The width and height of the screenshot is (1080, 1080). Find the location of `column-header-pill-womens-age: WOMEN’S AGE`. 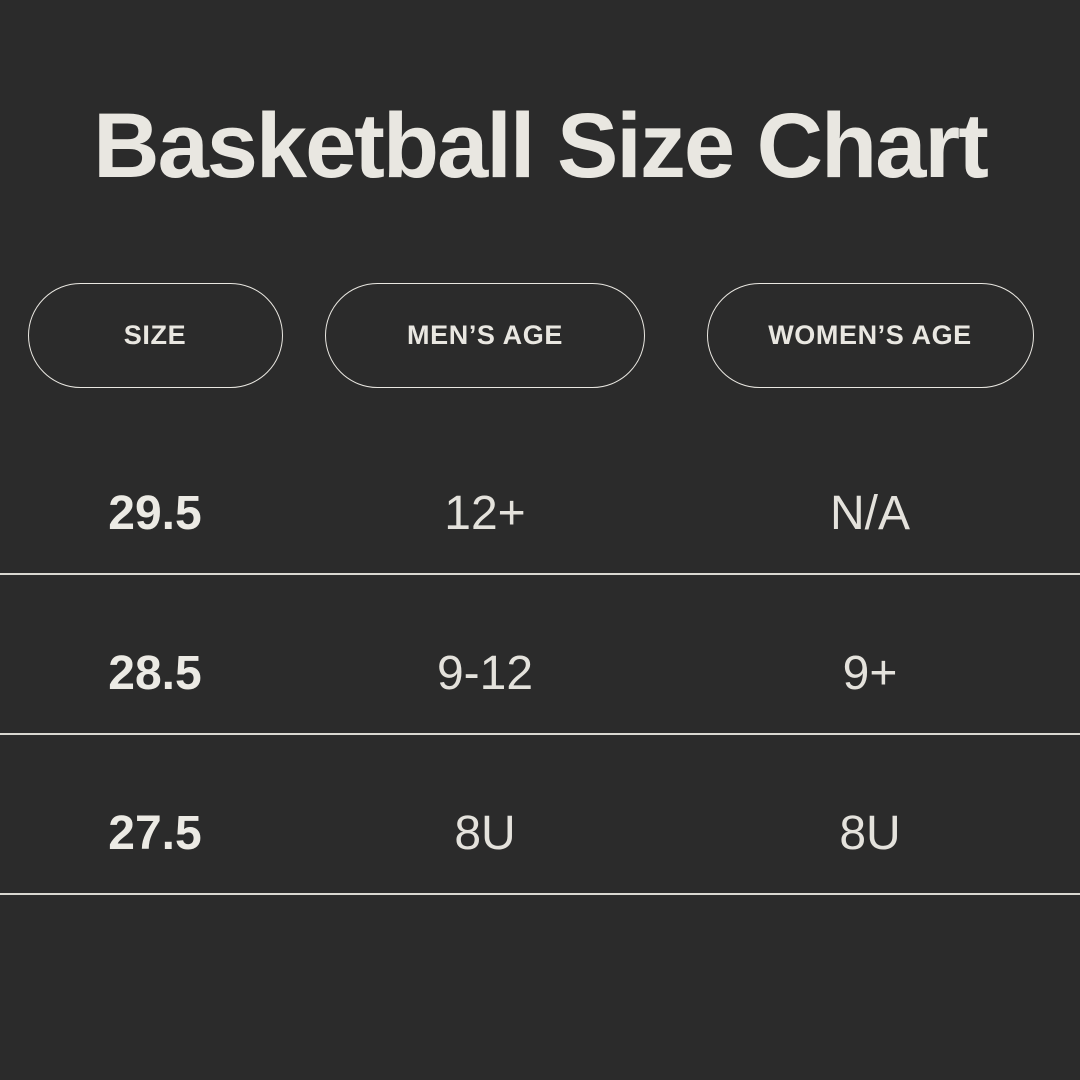

column-header-pill-womens-age: WOMEN’S AGE is located at coordinates (870, 335).